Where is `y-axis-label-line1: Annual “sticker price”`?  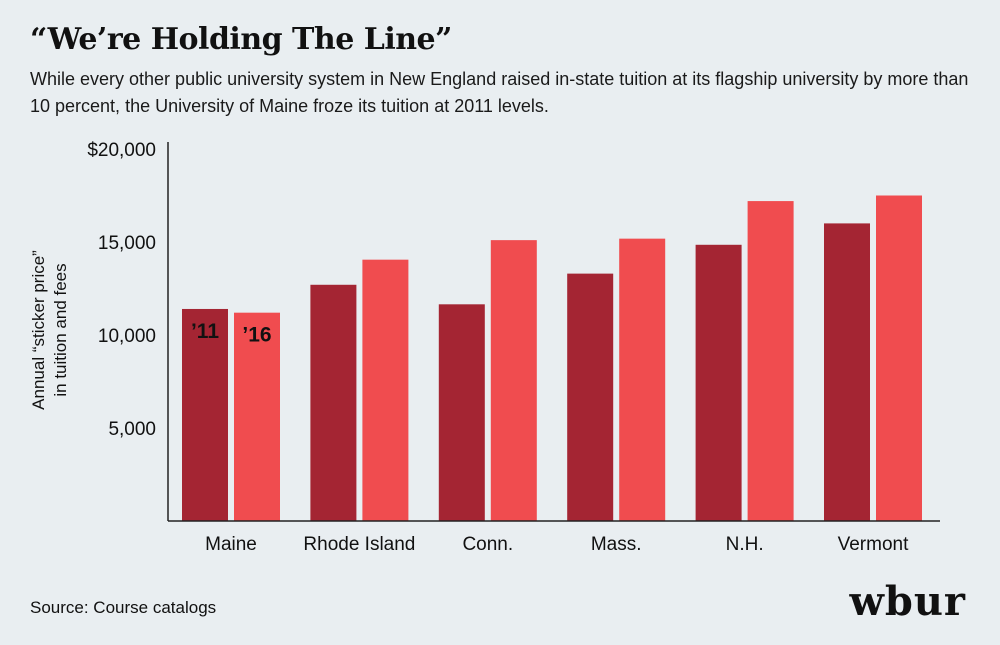 y-axis-label-line1: Annual “sticker price” is located at coordinates (38, 330).